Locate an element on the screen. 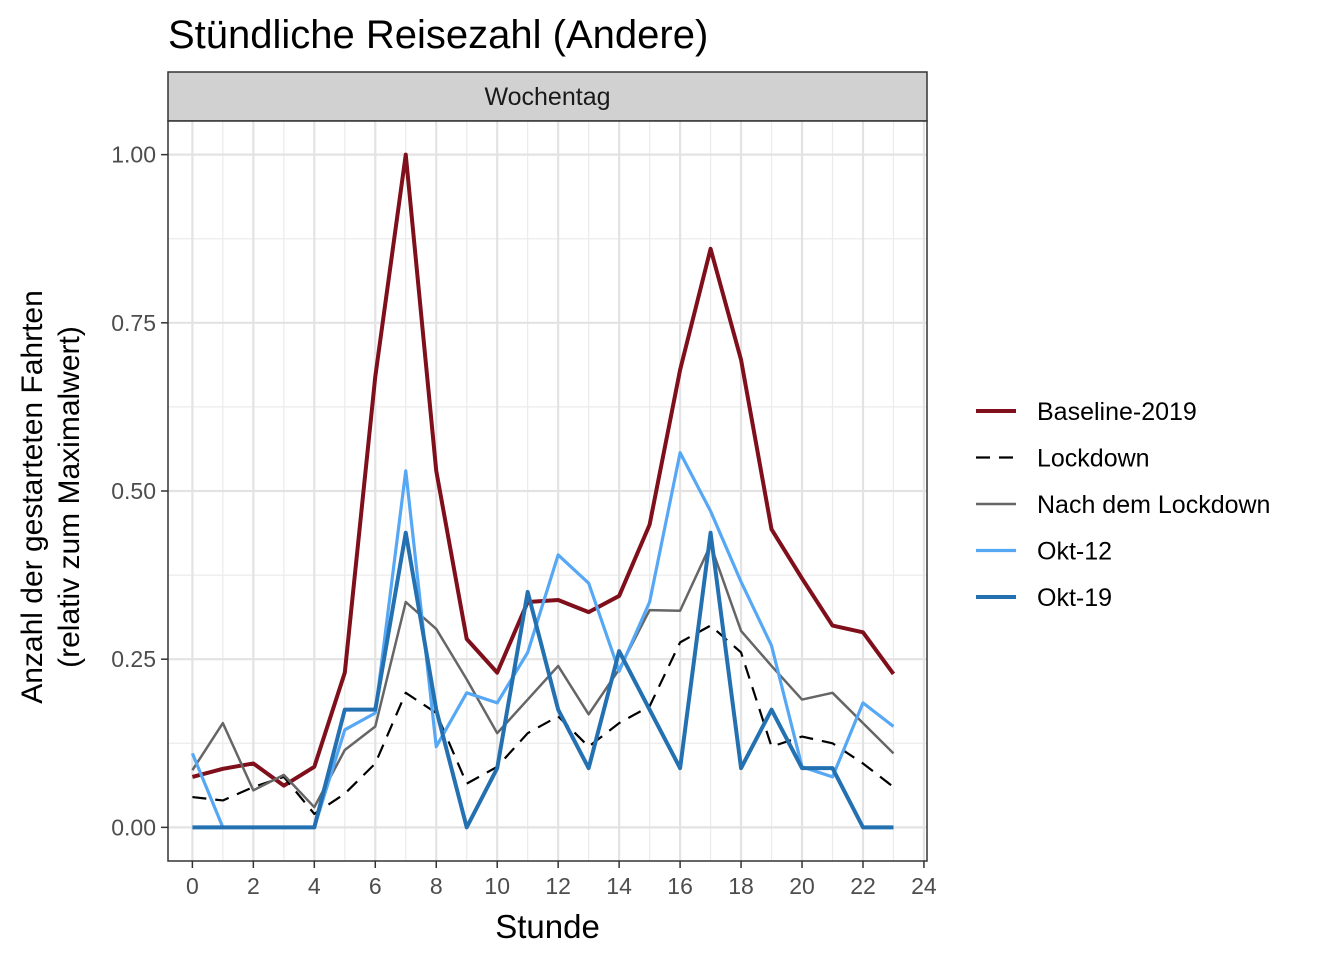  x-tick-label: 6 is located at coordinates (375, 886).